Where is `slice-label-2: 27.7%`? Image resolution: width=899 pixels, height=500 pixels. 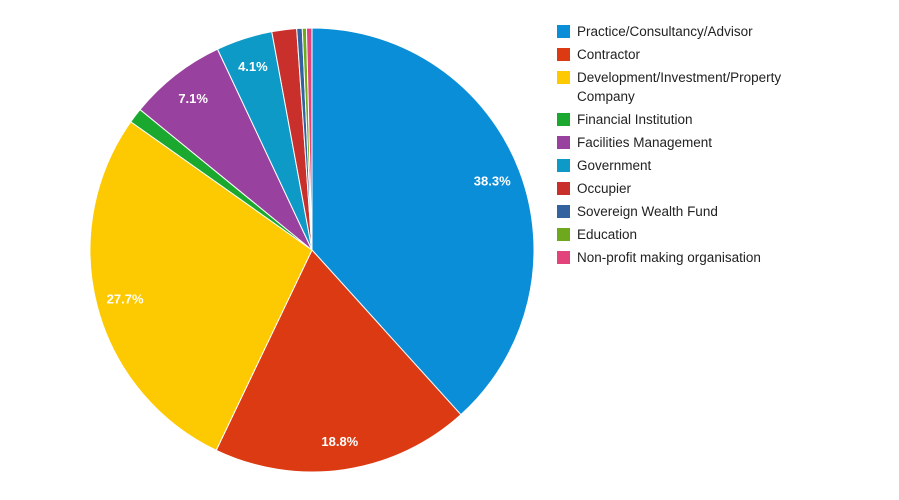
slice-label-2: 27.7% is located at coordinates (125, 299).